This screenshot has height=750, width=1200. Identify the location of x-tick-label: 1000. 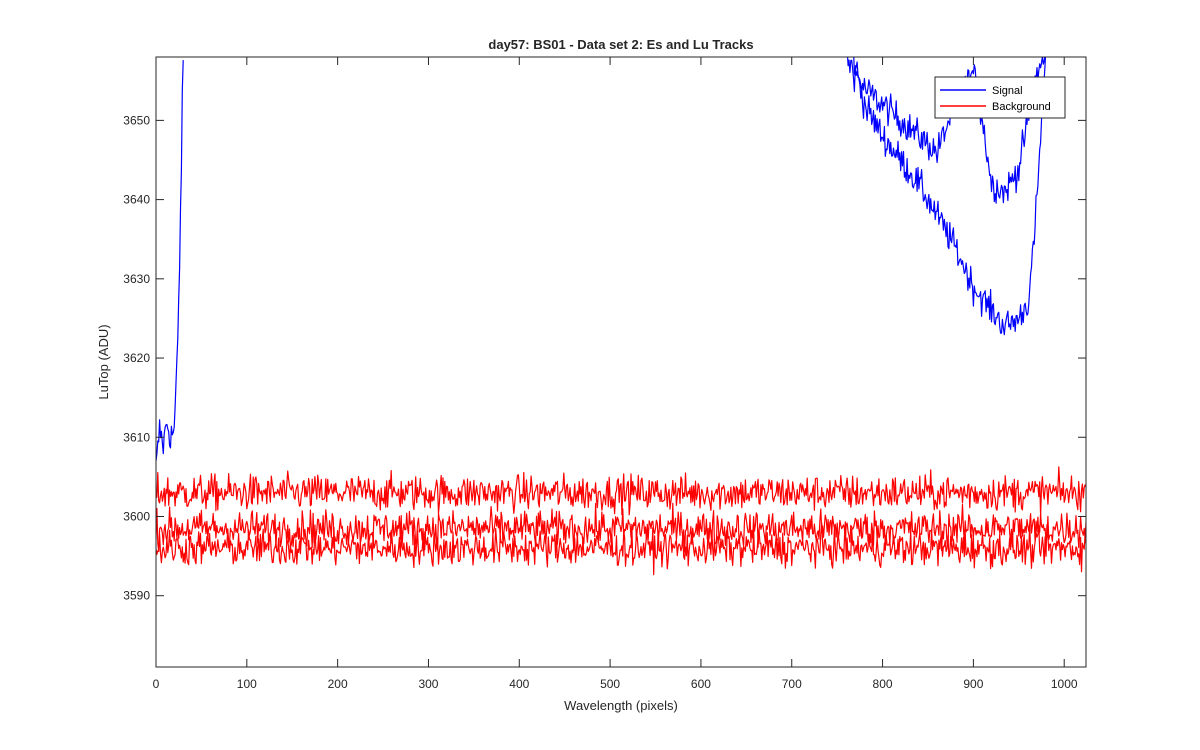
(1064, 684).